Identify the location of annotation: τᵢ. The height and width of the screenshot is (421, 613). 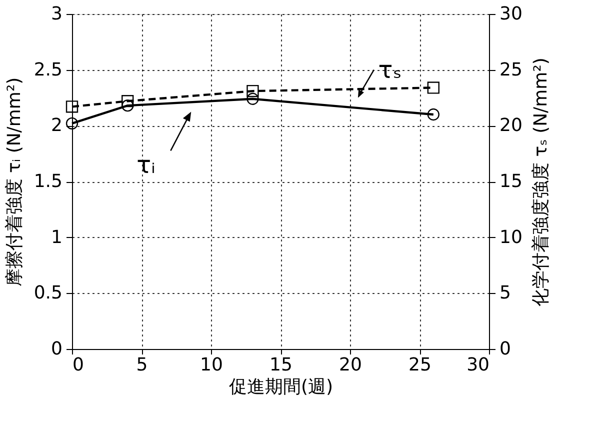
(146, 165).